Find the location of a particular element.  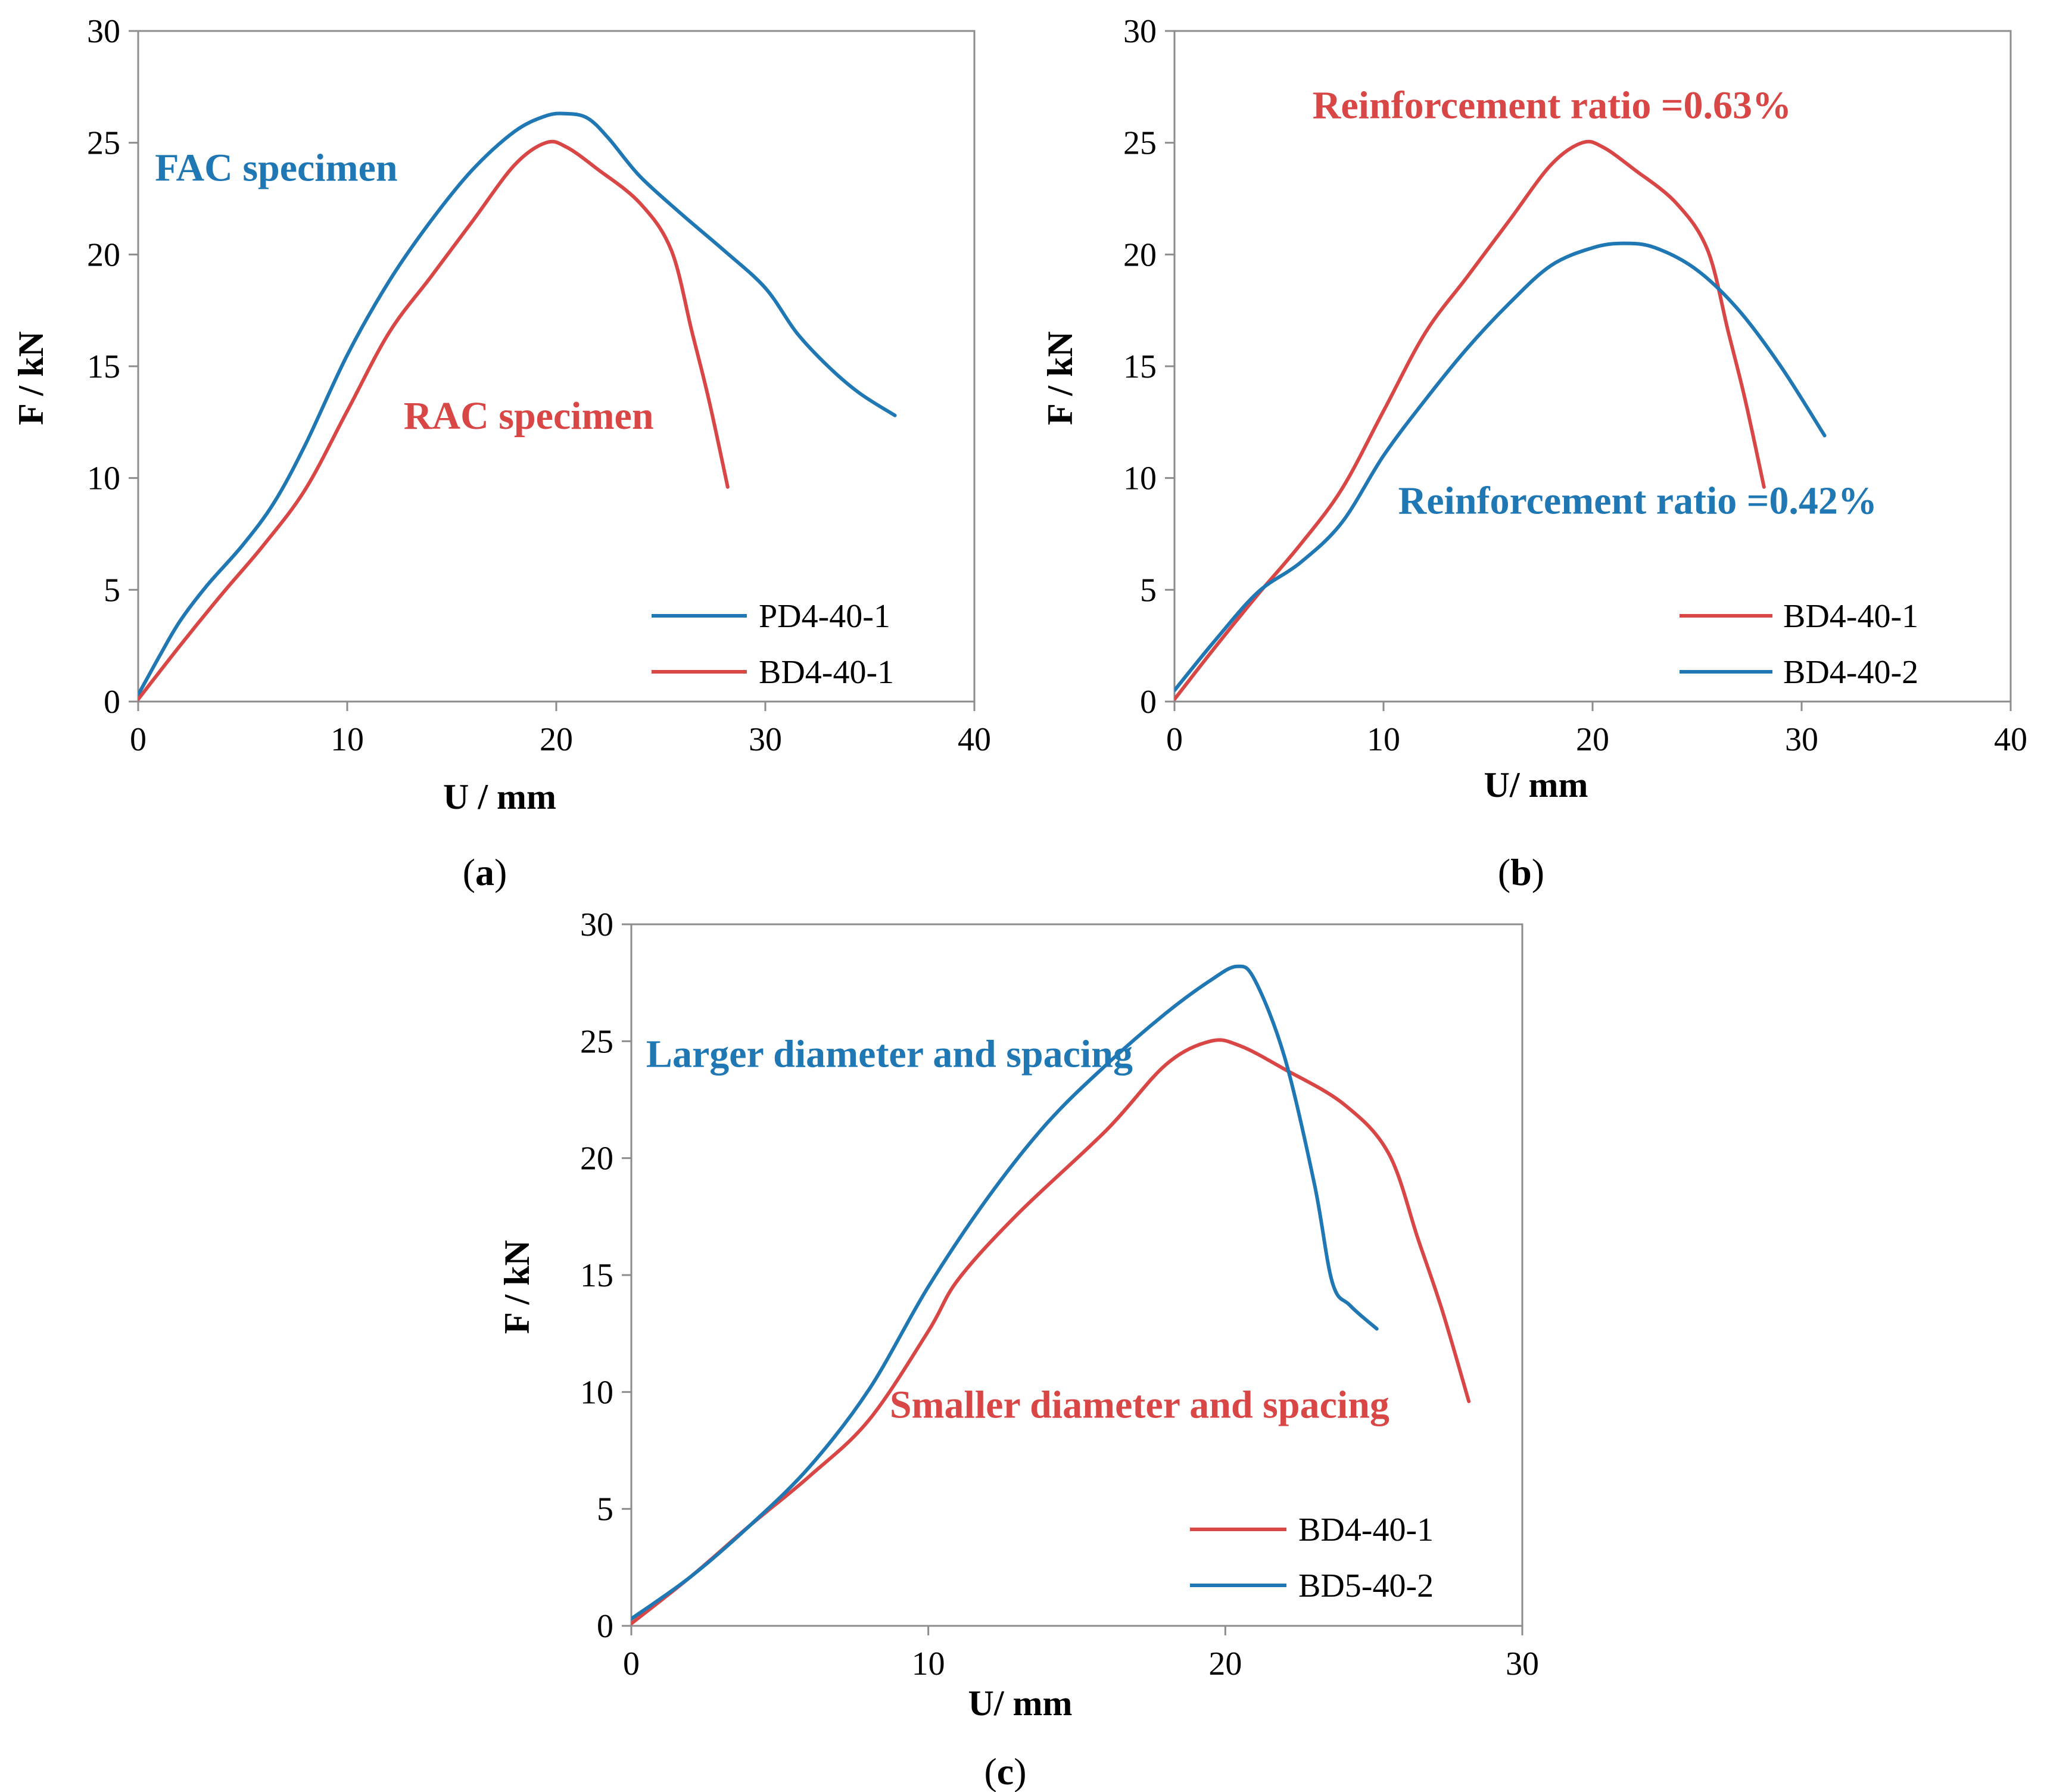

panel-label: (b) is located at coordinates (1521, 872).